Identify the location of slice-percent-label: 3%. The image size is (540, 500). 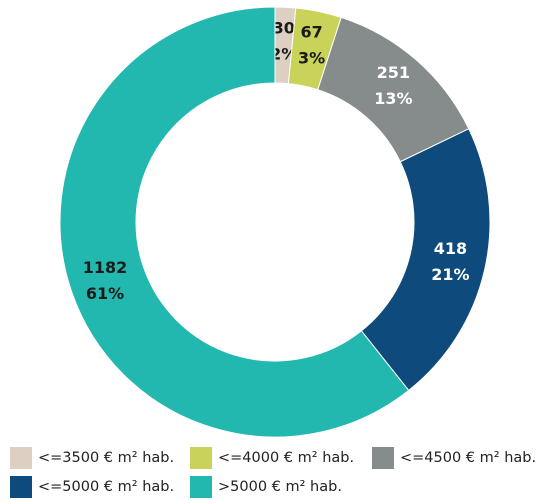
(311, 57).